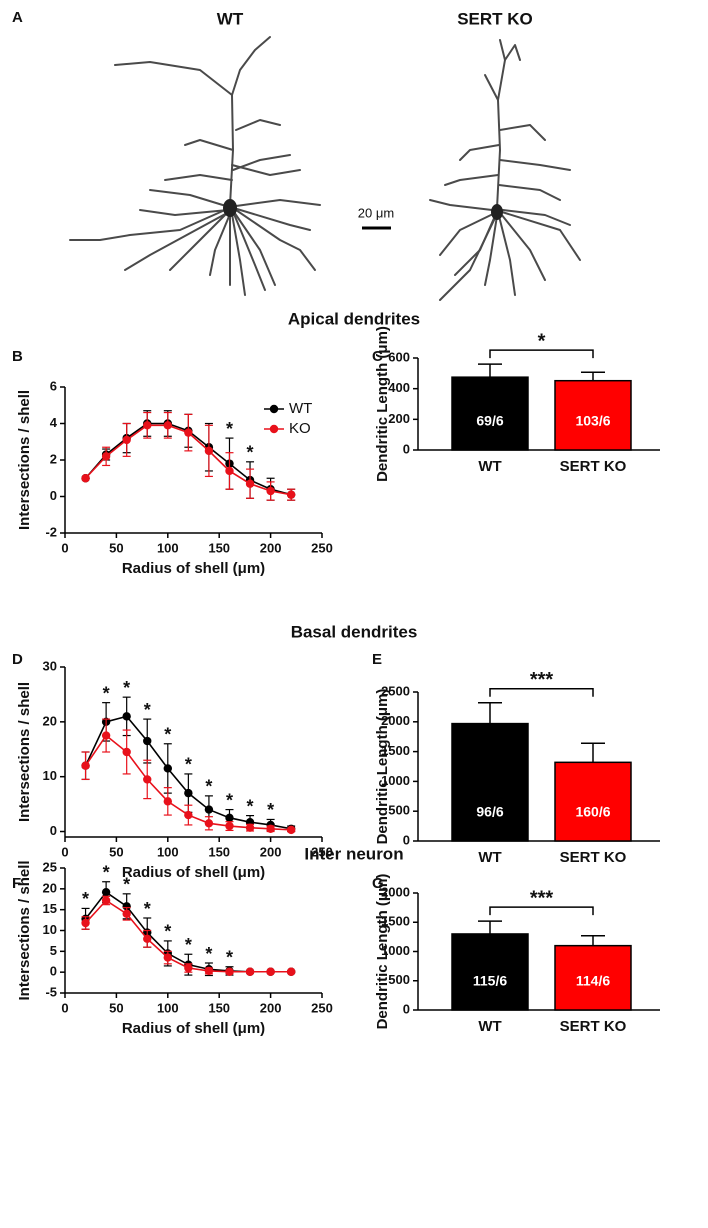  I want to click on panel-label: G, so click(378, 883).